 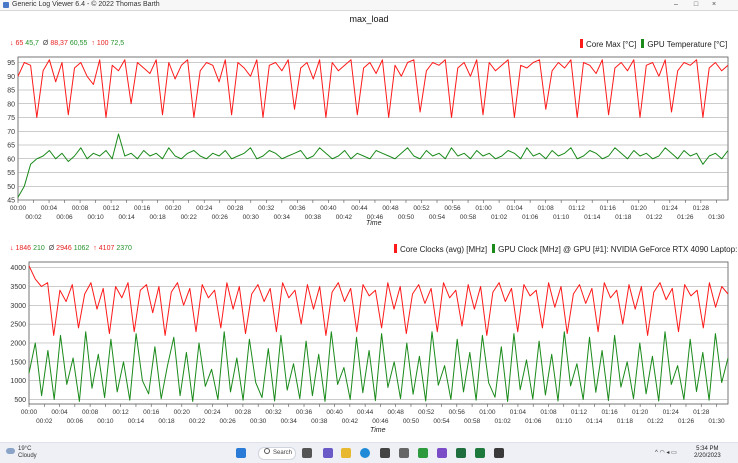 I want to click on top-chart-x-tick-label: 01:30, so click(x=716, y=217).